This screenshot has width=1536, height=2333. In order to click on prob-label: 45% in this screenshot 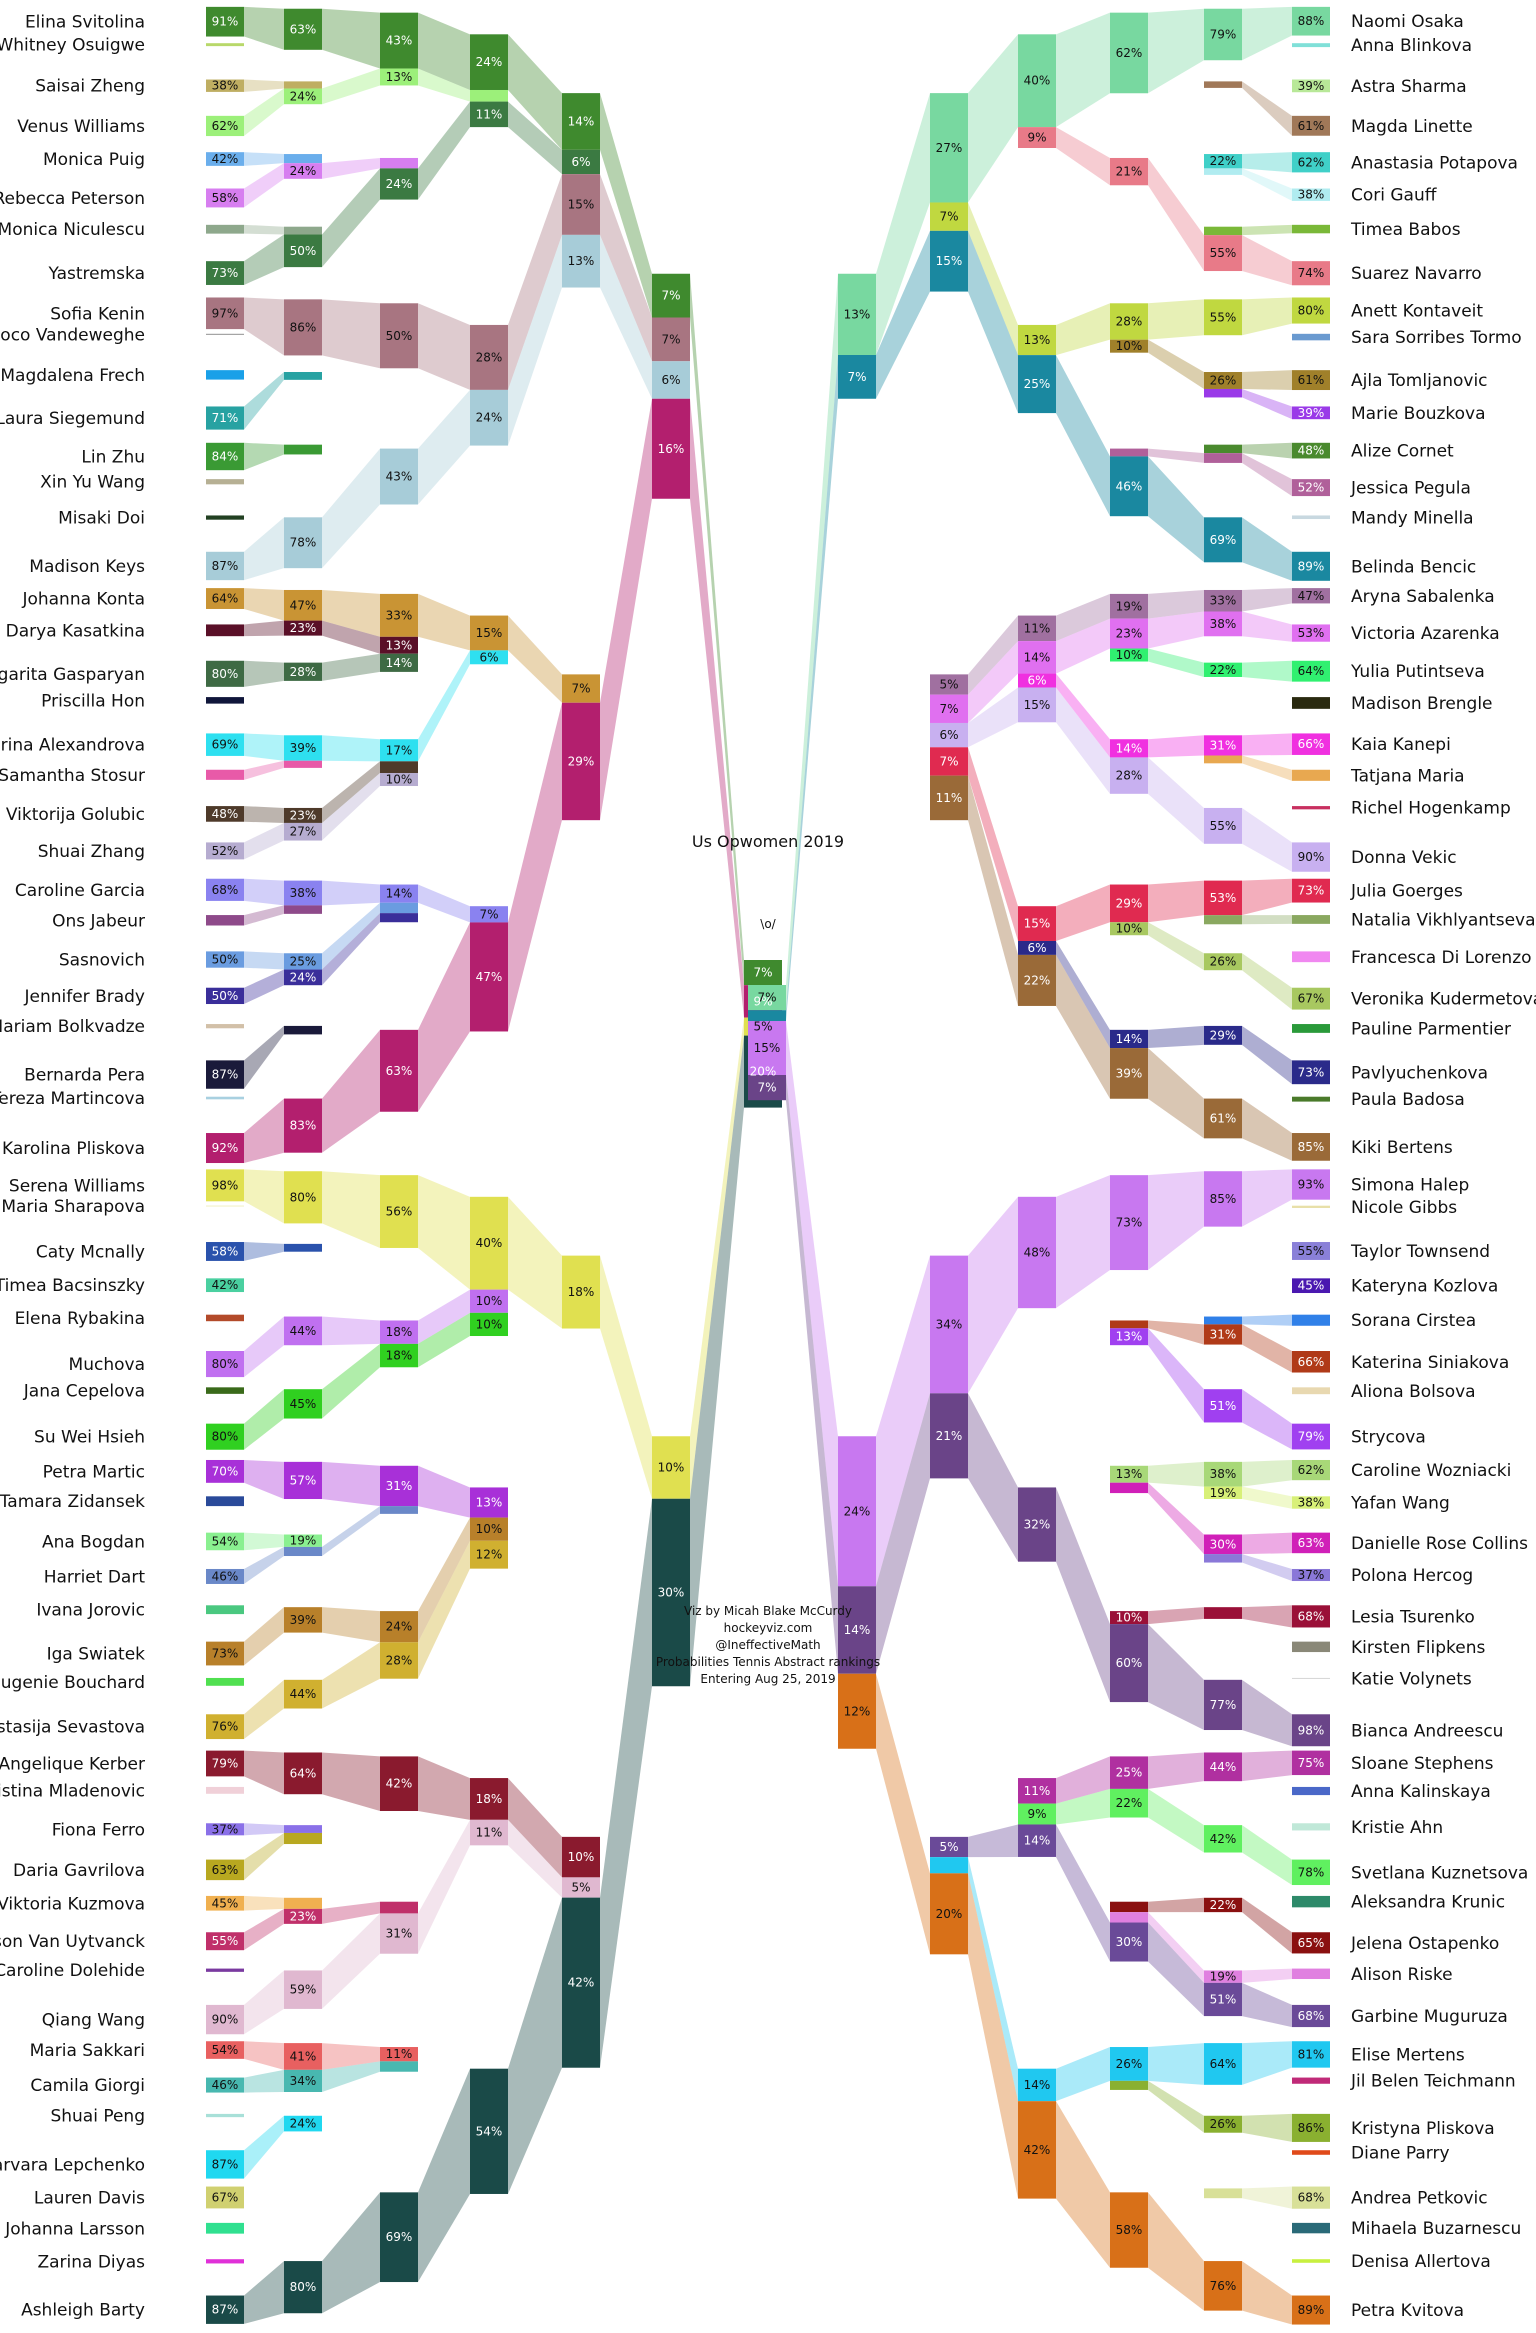, I will do `click(1311, 1286)`.